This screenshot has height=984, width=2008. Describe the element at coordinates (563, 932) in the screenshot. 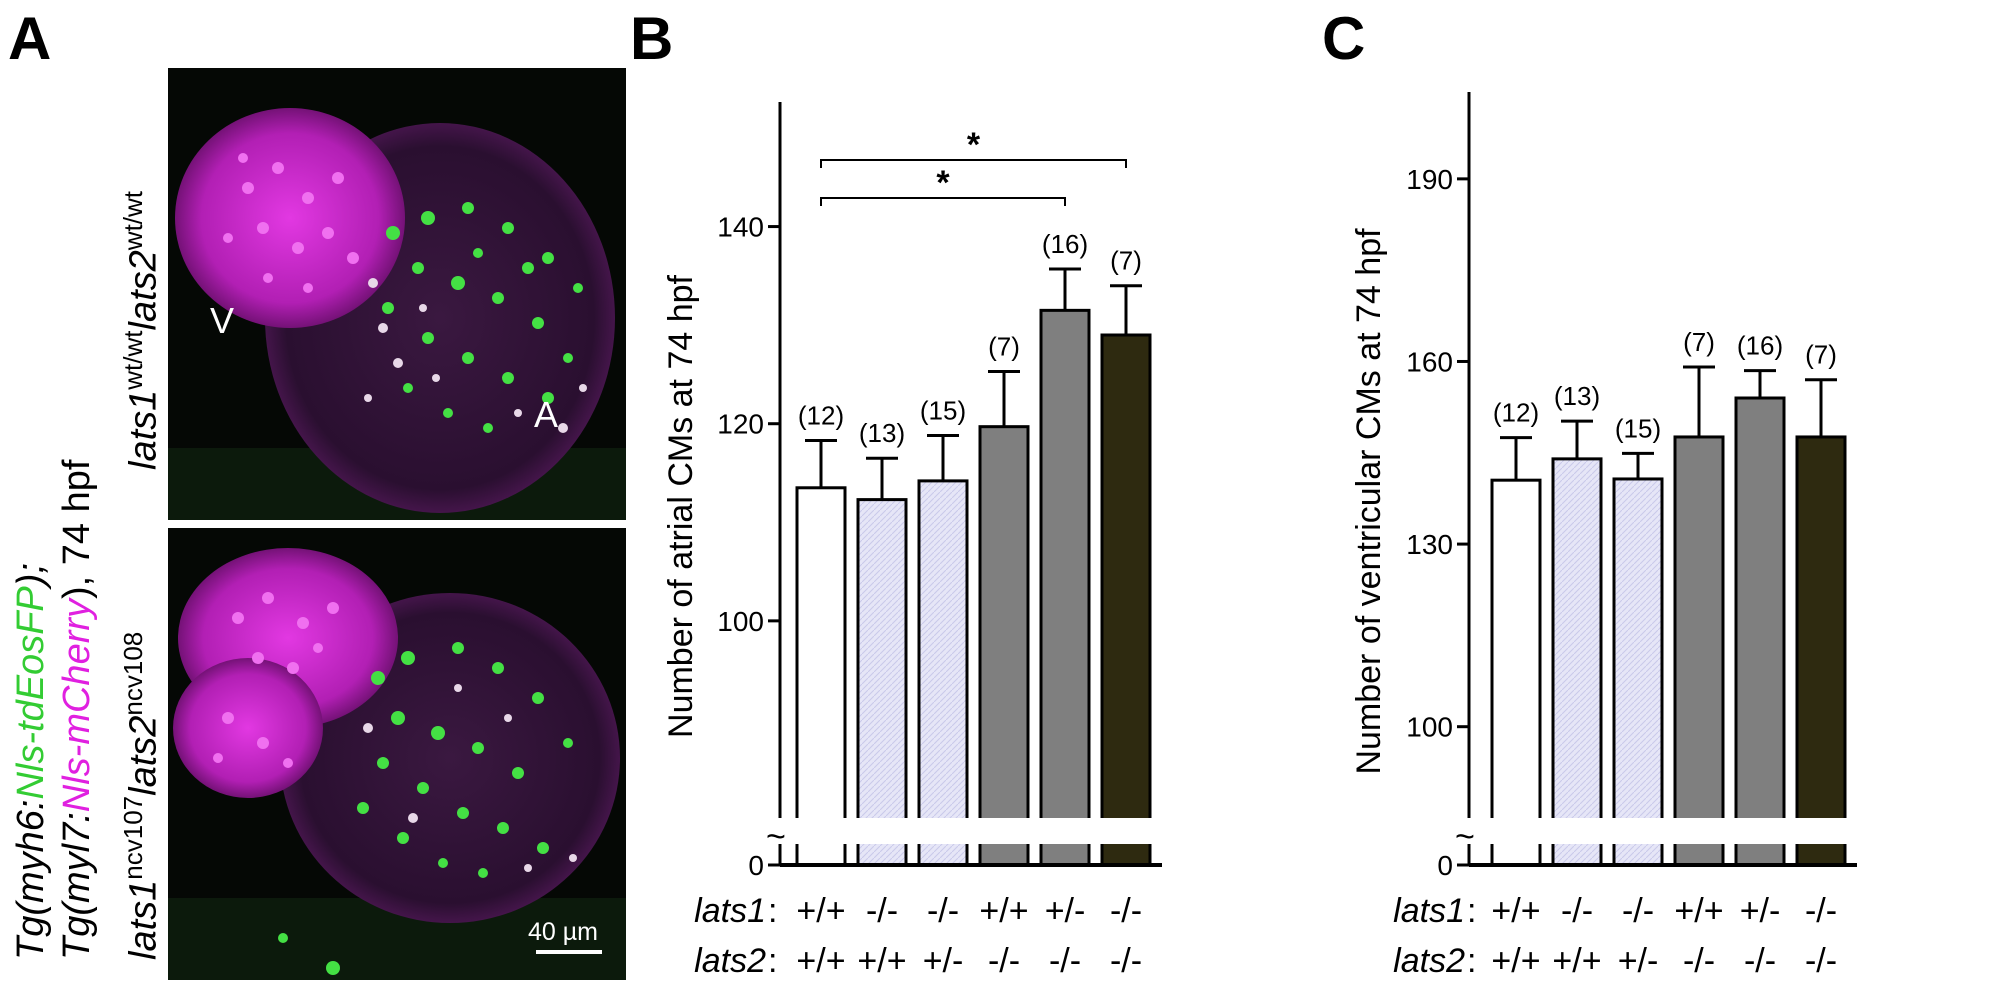

I see `scale-bar-label: 40 µm` at that location.